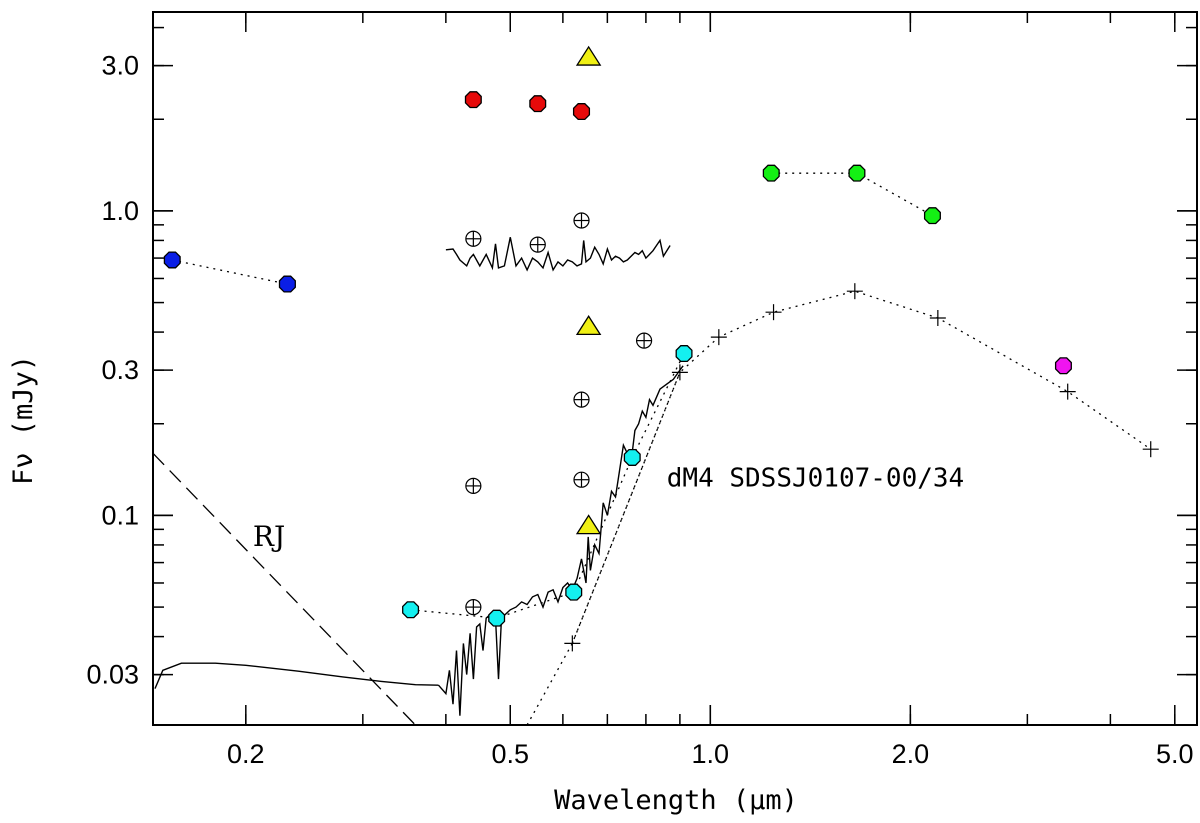  Describe the element at coordinates (269, 536) in the screenshot. I see `rj-label: RJ` at that location.